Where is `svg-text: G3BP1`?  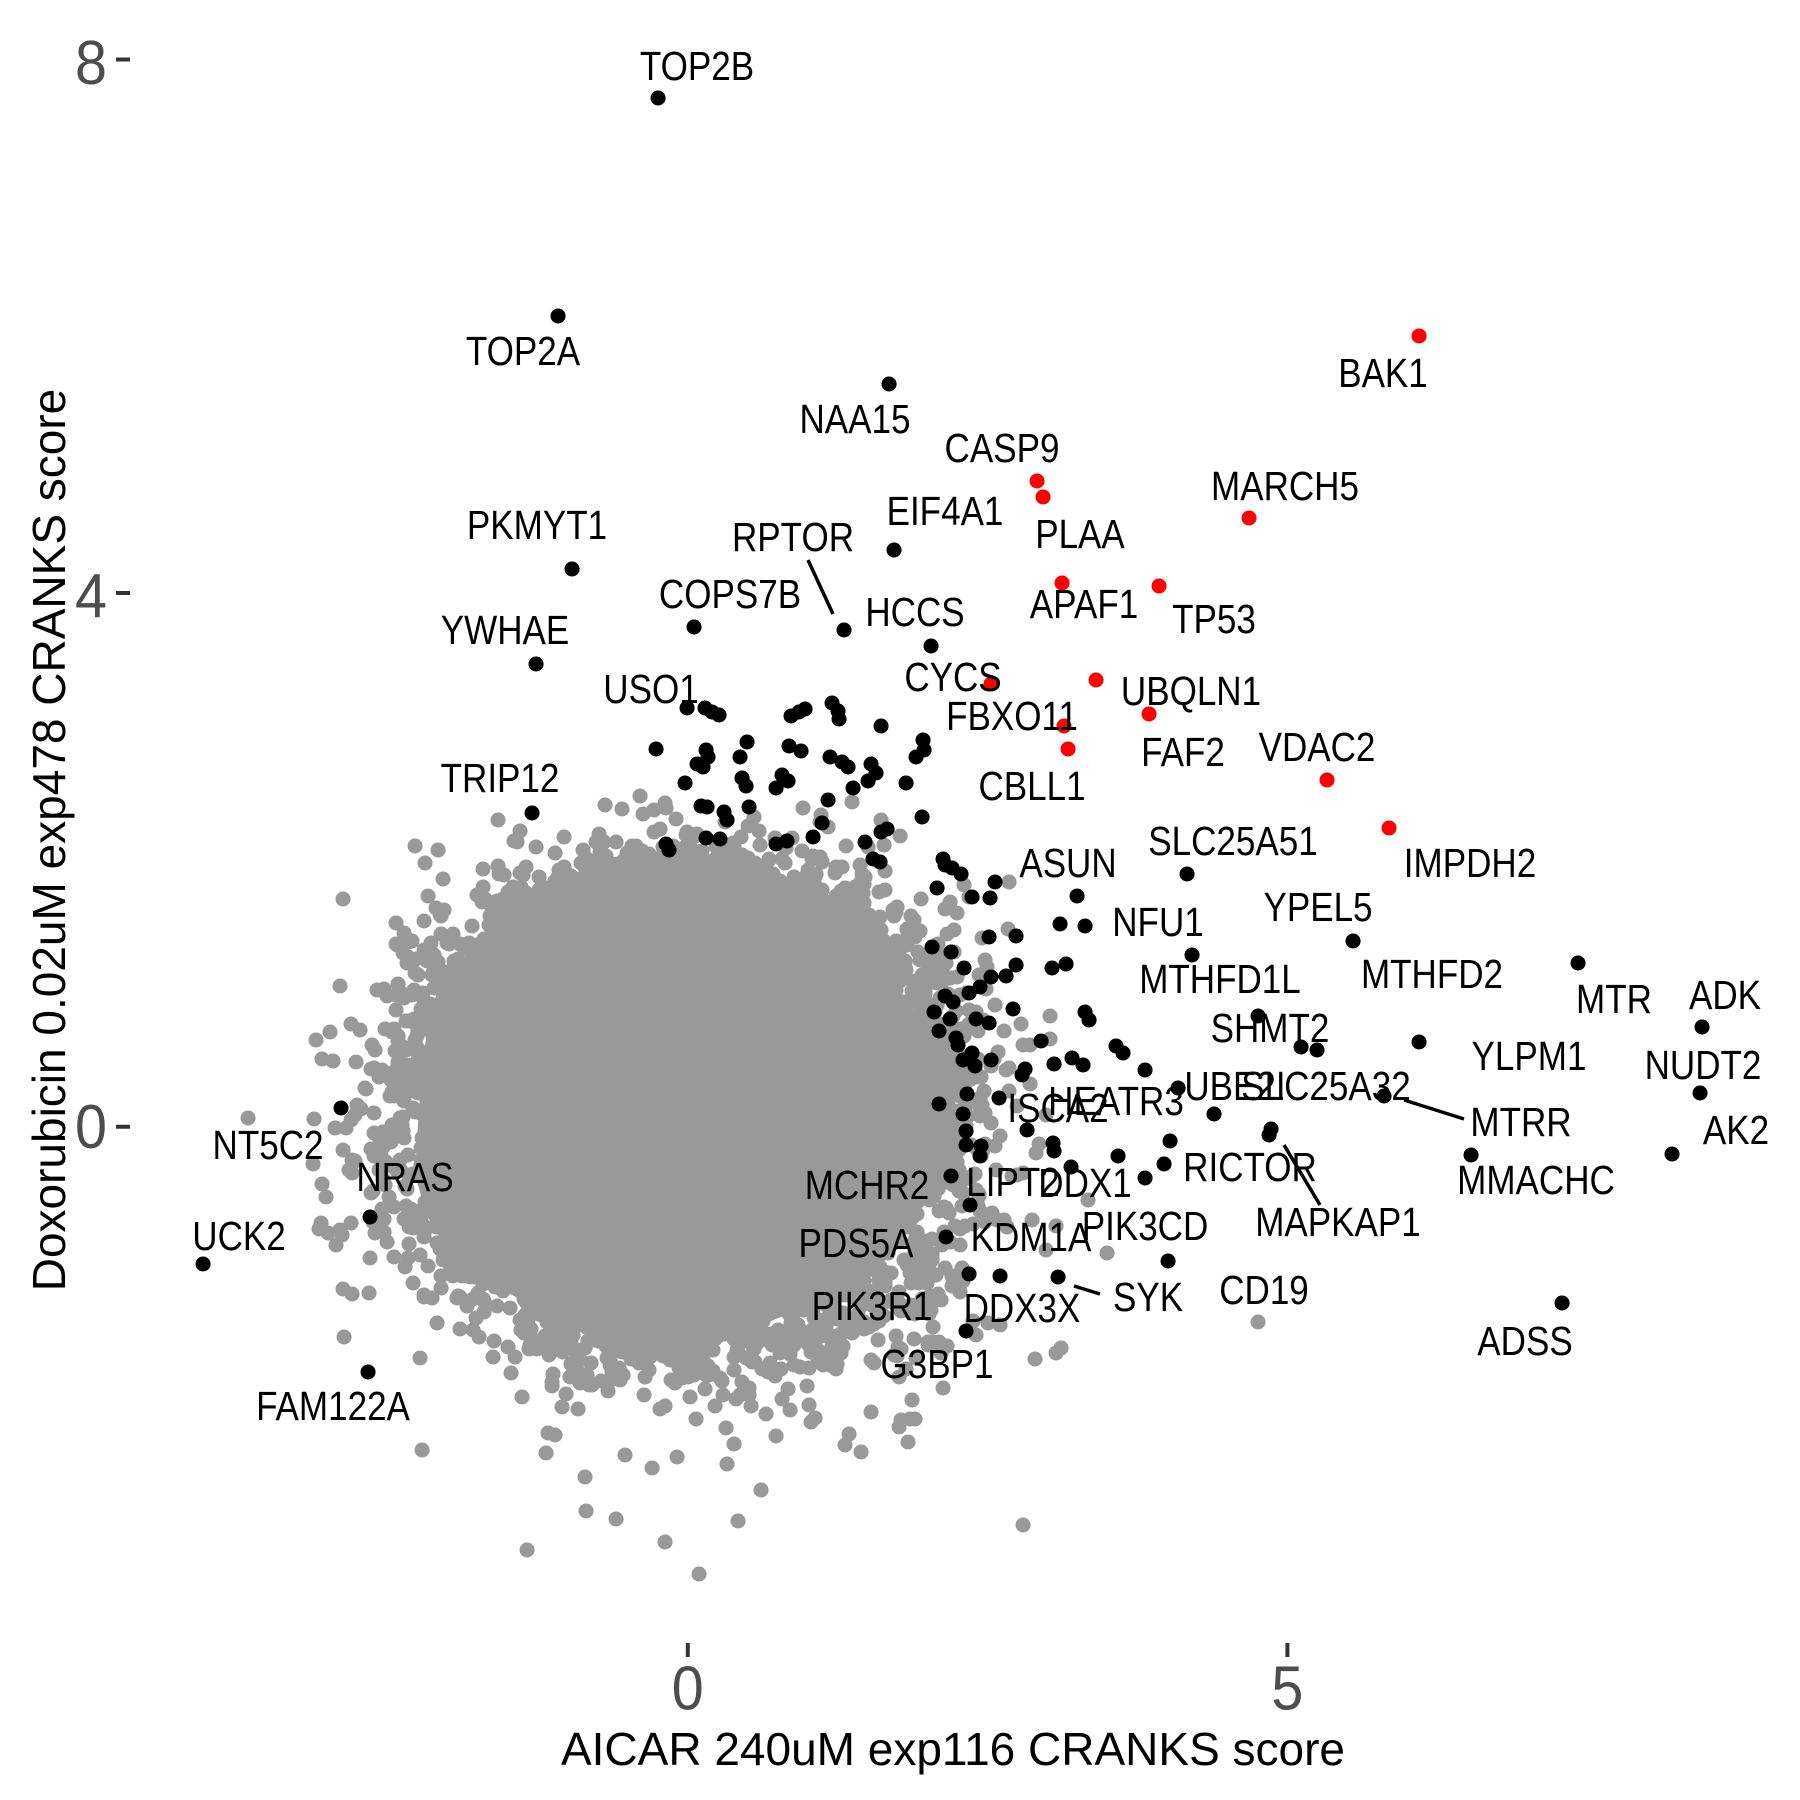 svg-text: G3BP1 is located at coordinates (937, 1364).